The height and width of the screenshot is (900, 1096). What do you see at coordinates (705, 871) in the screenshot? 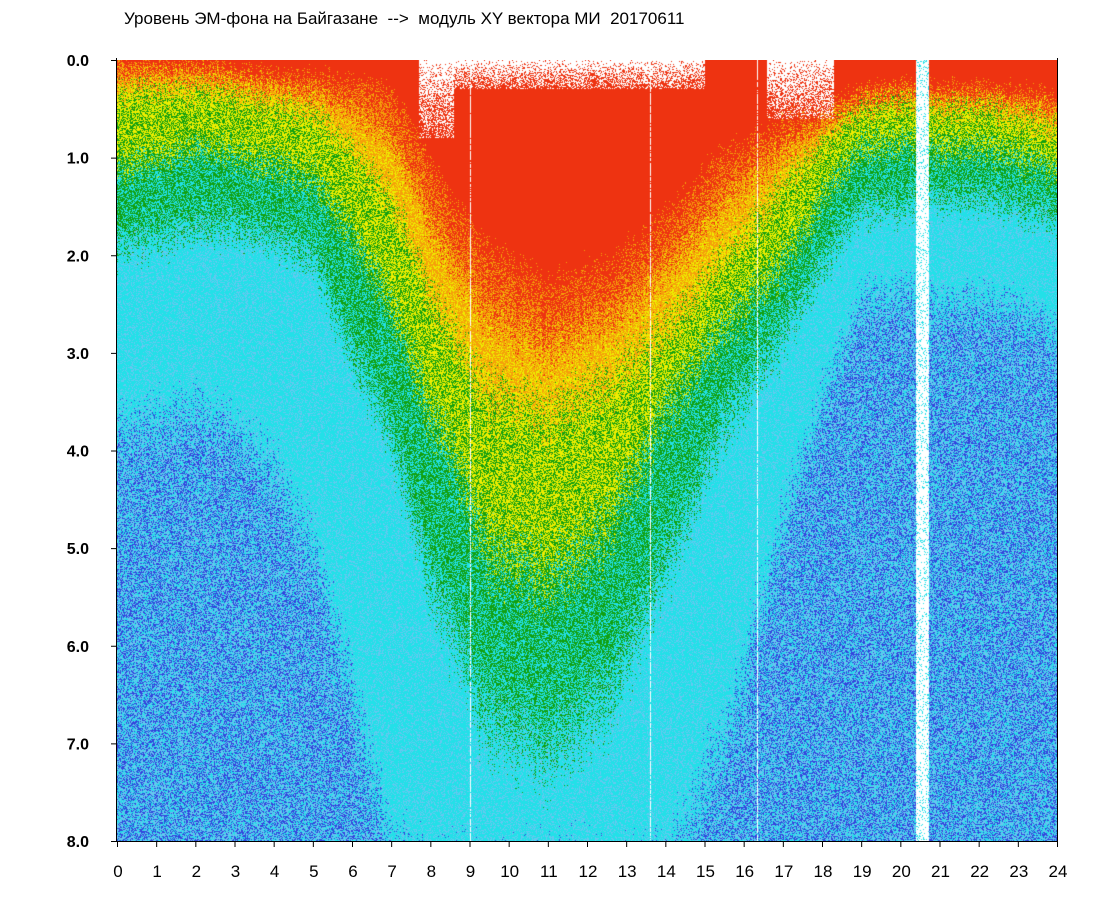
I see `x-tick-label: 15` at bounding box center [705, 871].